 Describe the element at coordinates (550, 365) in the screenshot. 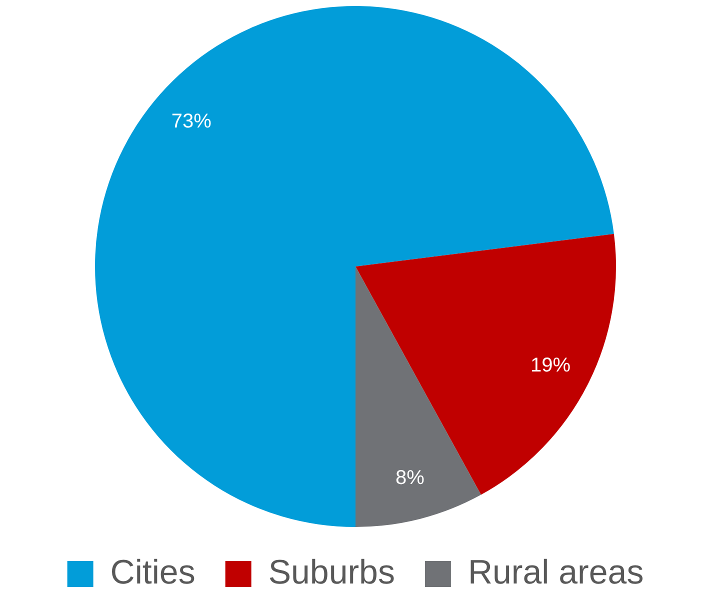

I see `data-label: 19%` at that location.